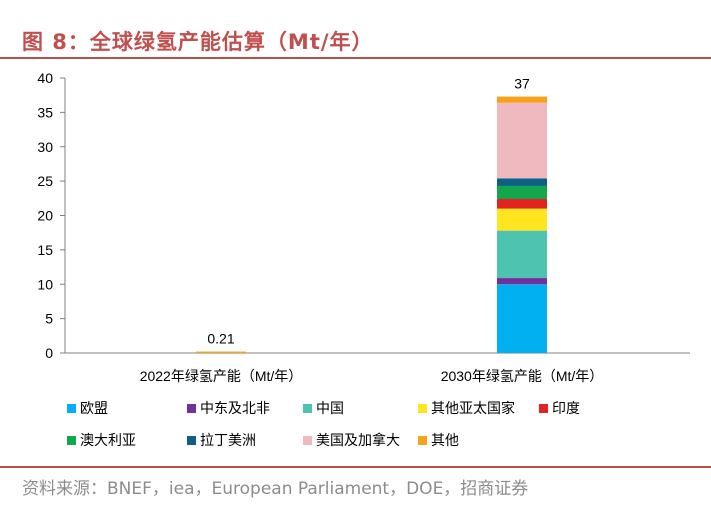  Describe the element at coordinates (198, 42) in the screenshot. I see `figure-title: 图 8：全球绿氢产能估算（Mt/年）` at that location.